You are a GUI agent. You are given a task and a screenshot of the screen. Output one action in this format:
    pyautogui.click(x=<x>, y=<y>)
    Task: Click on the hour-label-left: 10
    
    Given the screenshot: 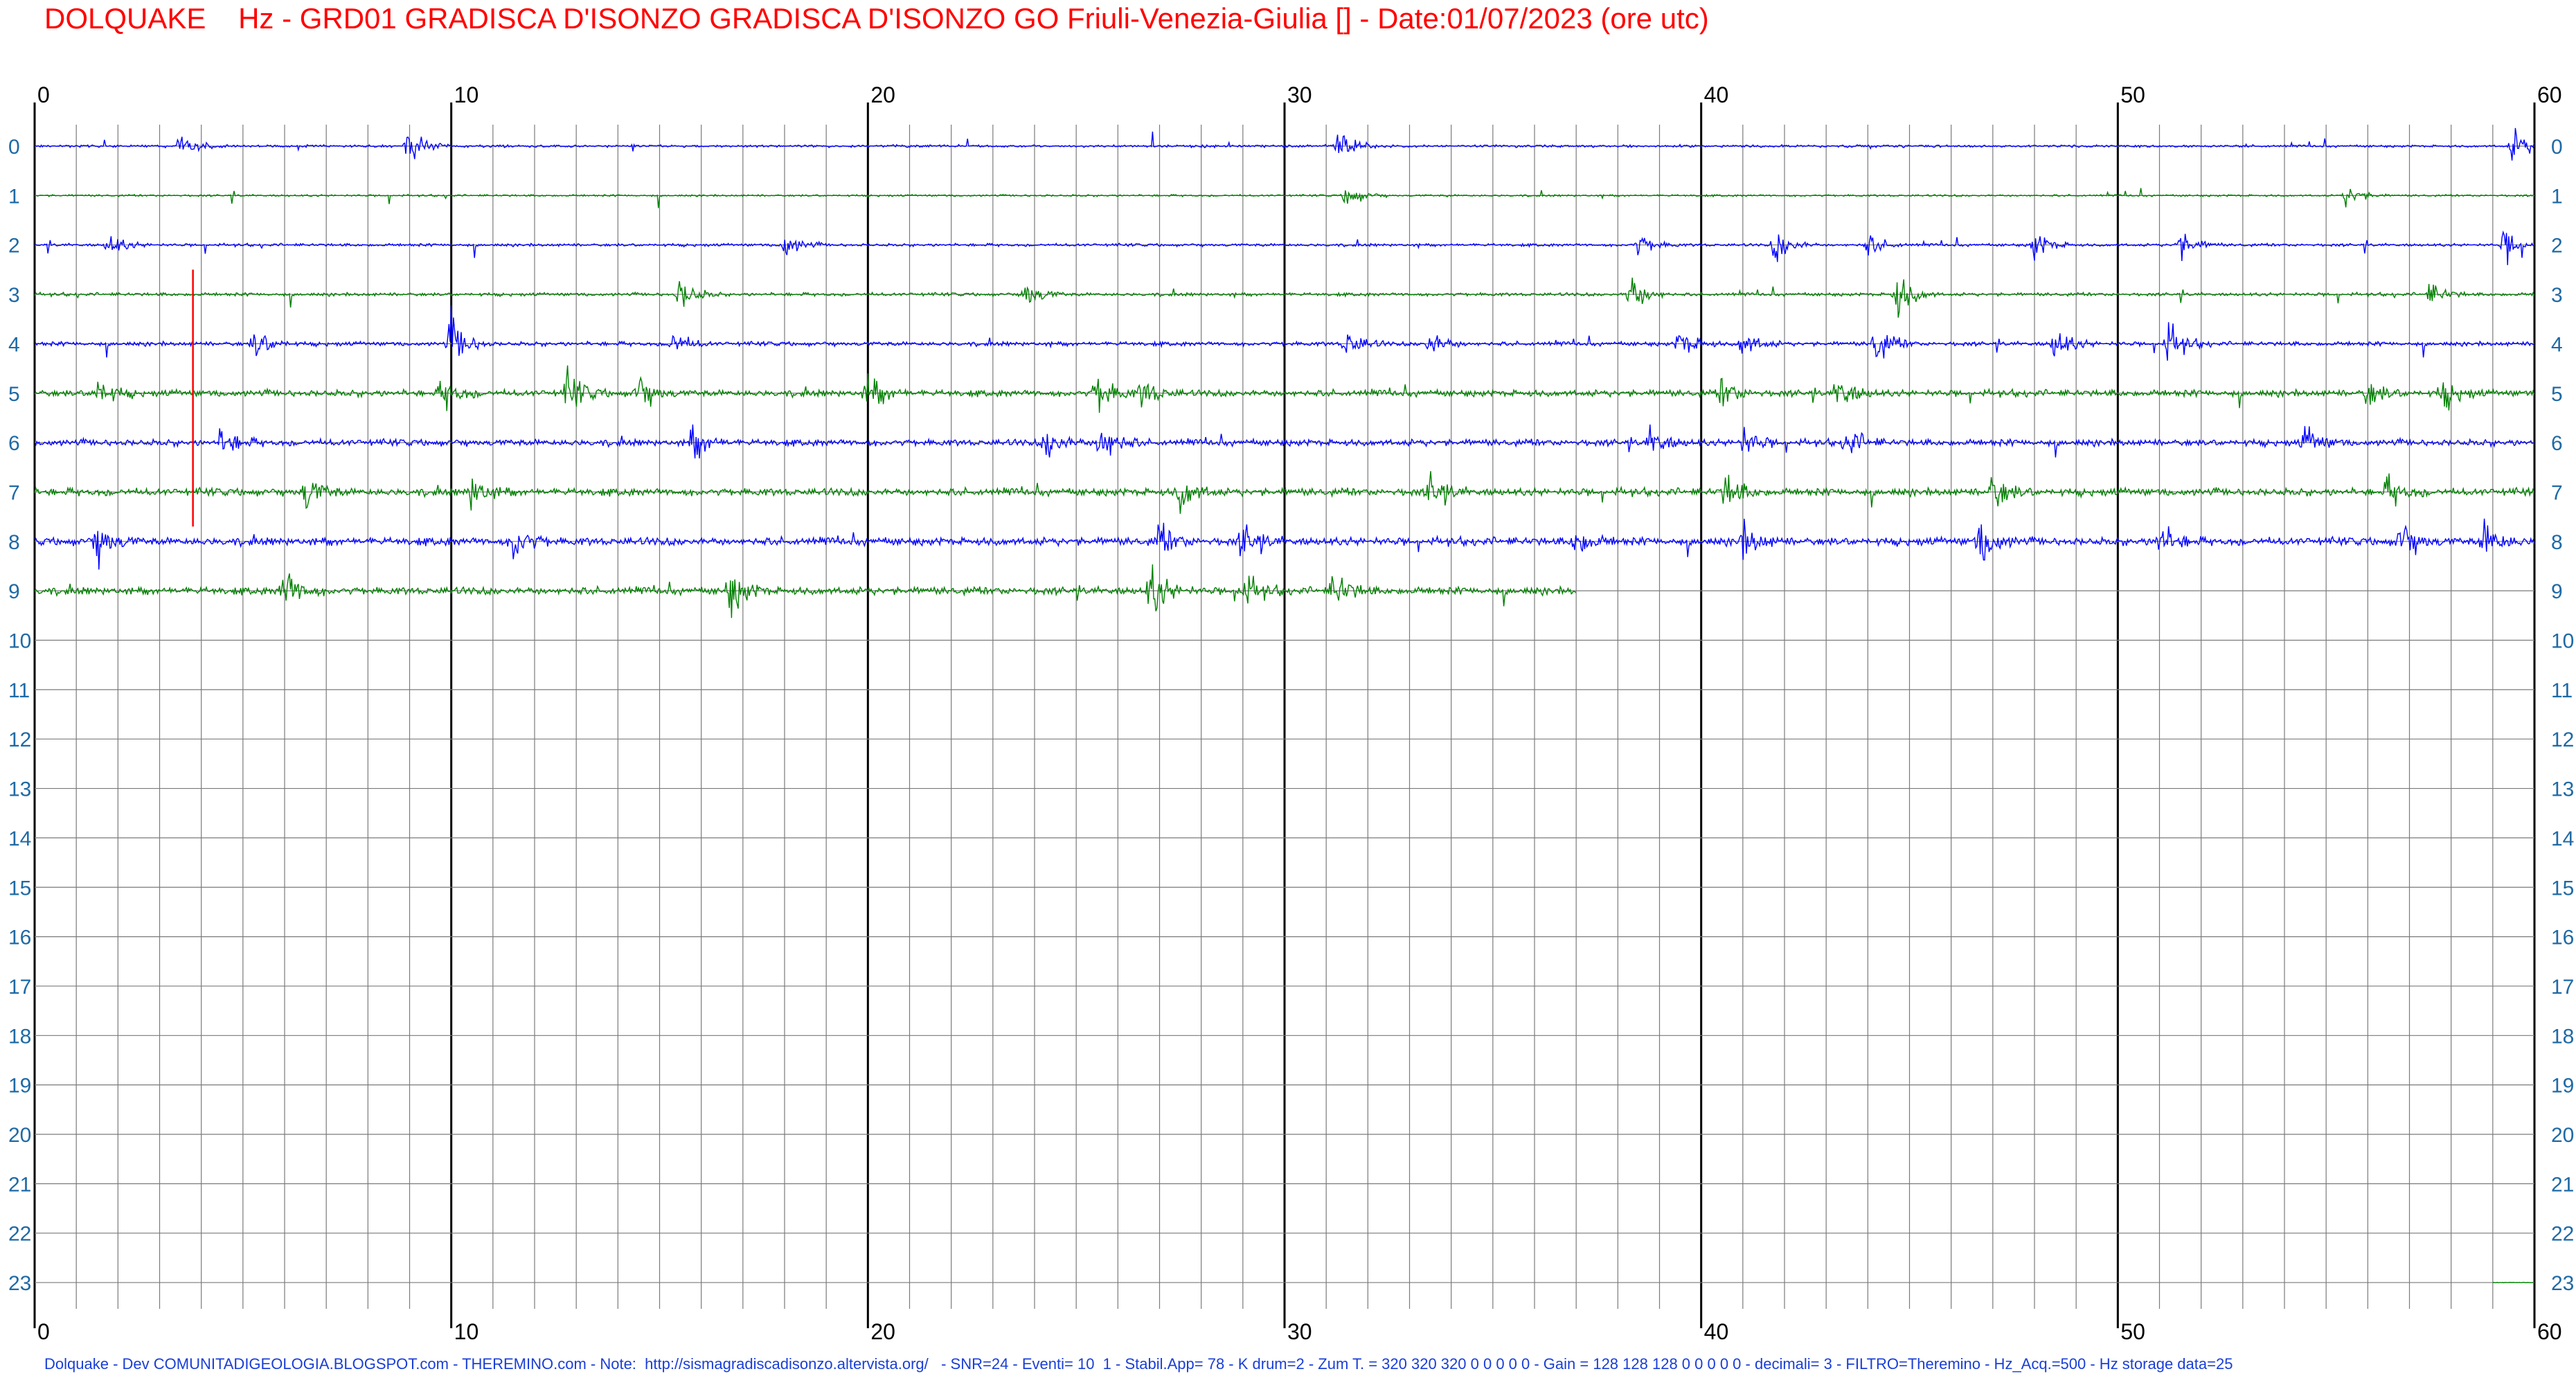 What is the action you would take?
    pyautogui.click(x=19, y=642)
    